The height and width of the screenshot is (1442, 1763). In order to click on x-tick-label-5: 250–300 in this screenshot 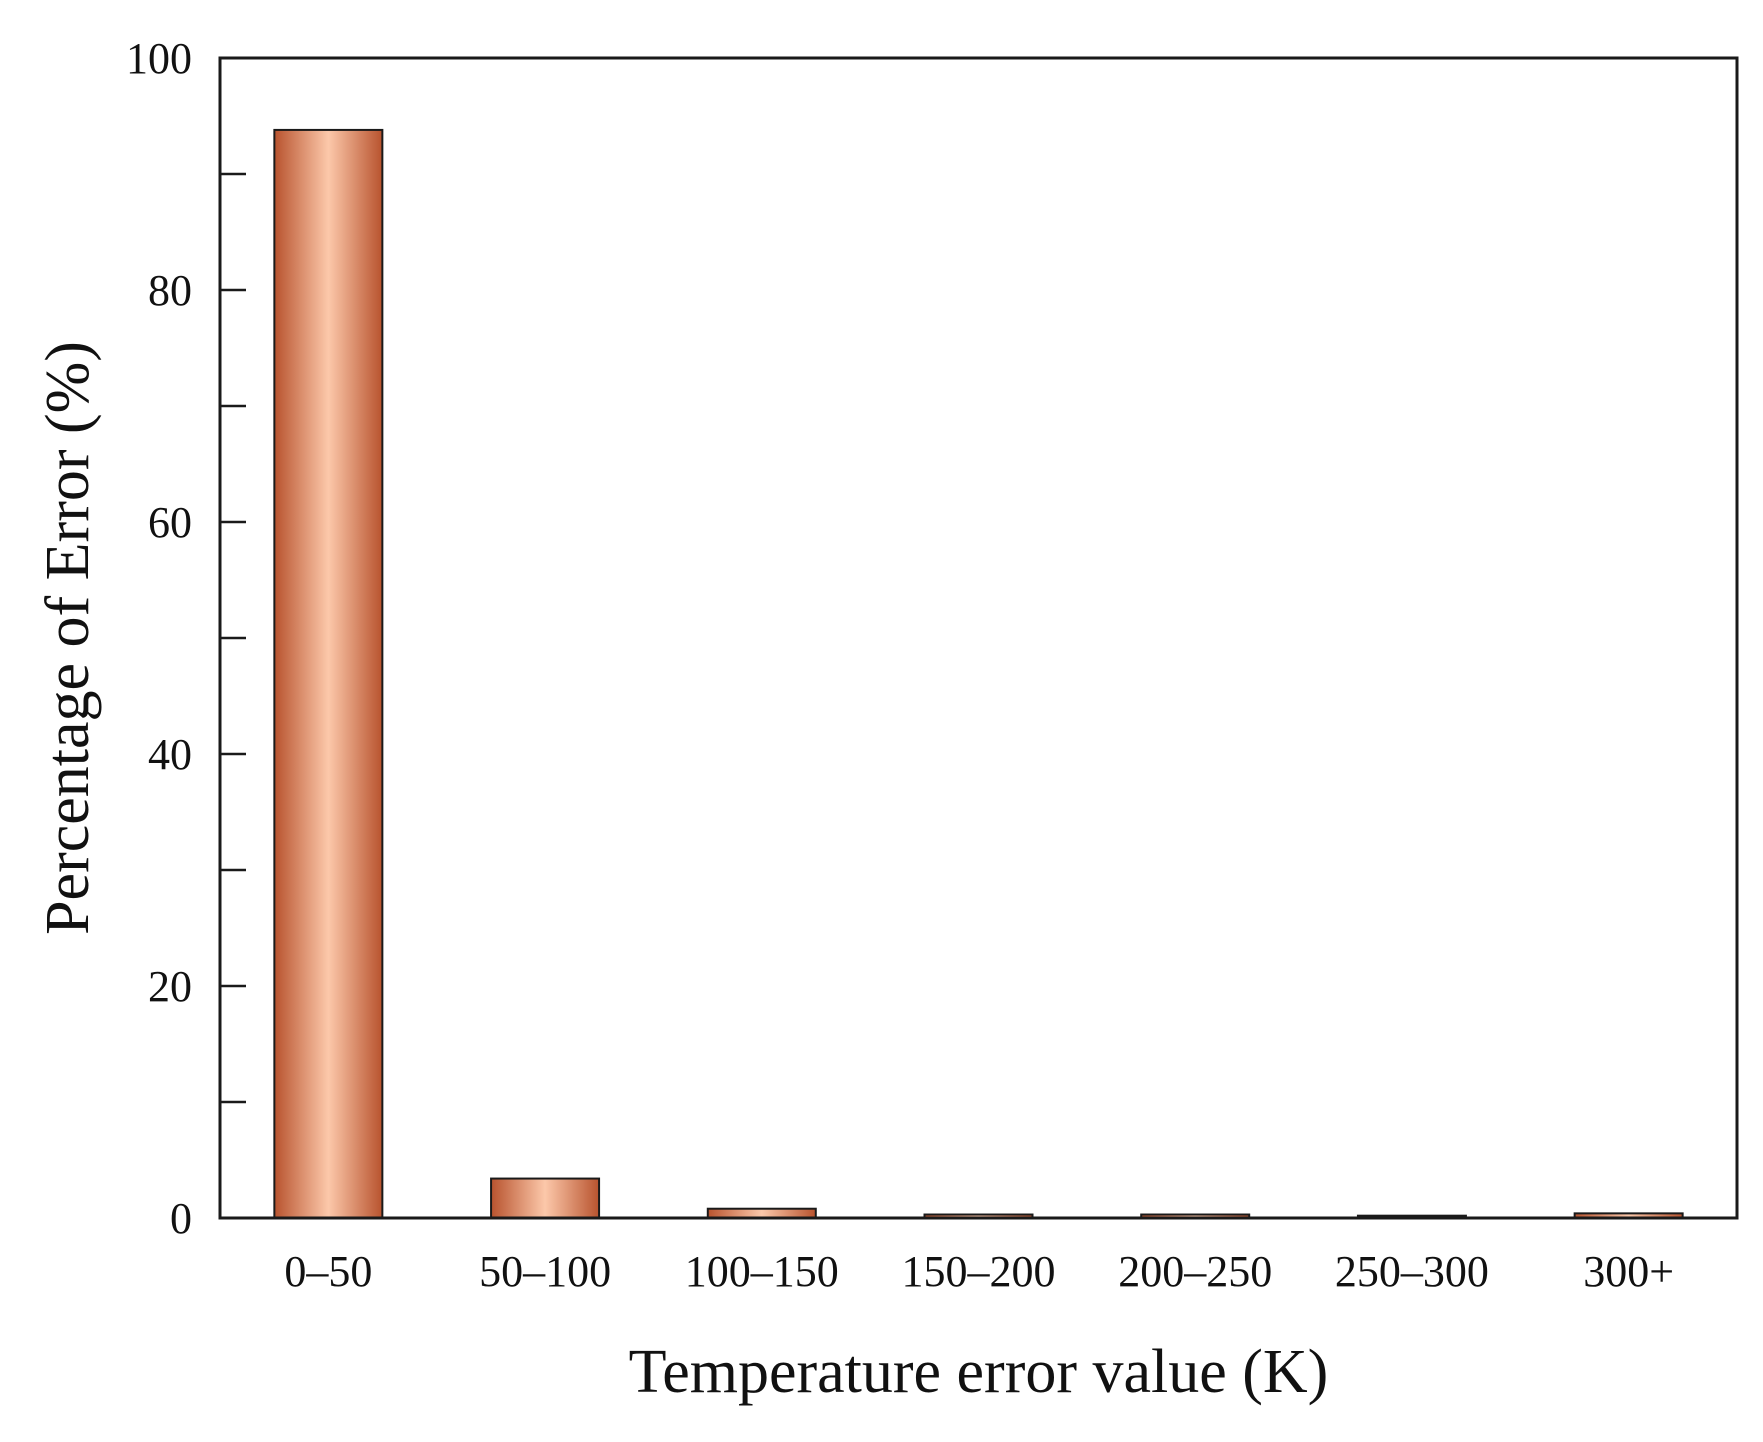, I will do `click(1412, 1271)`.